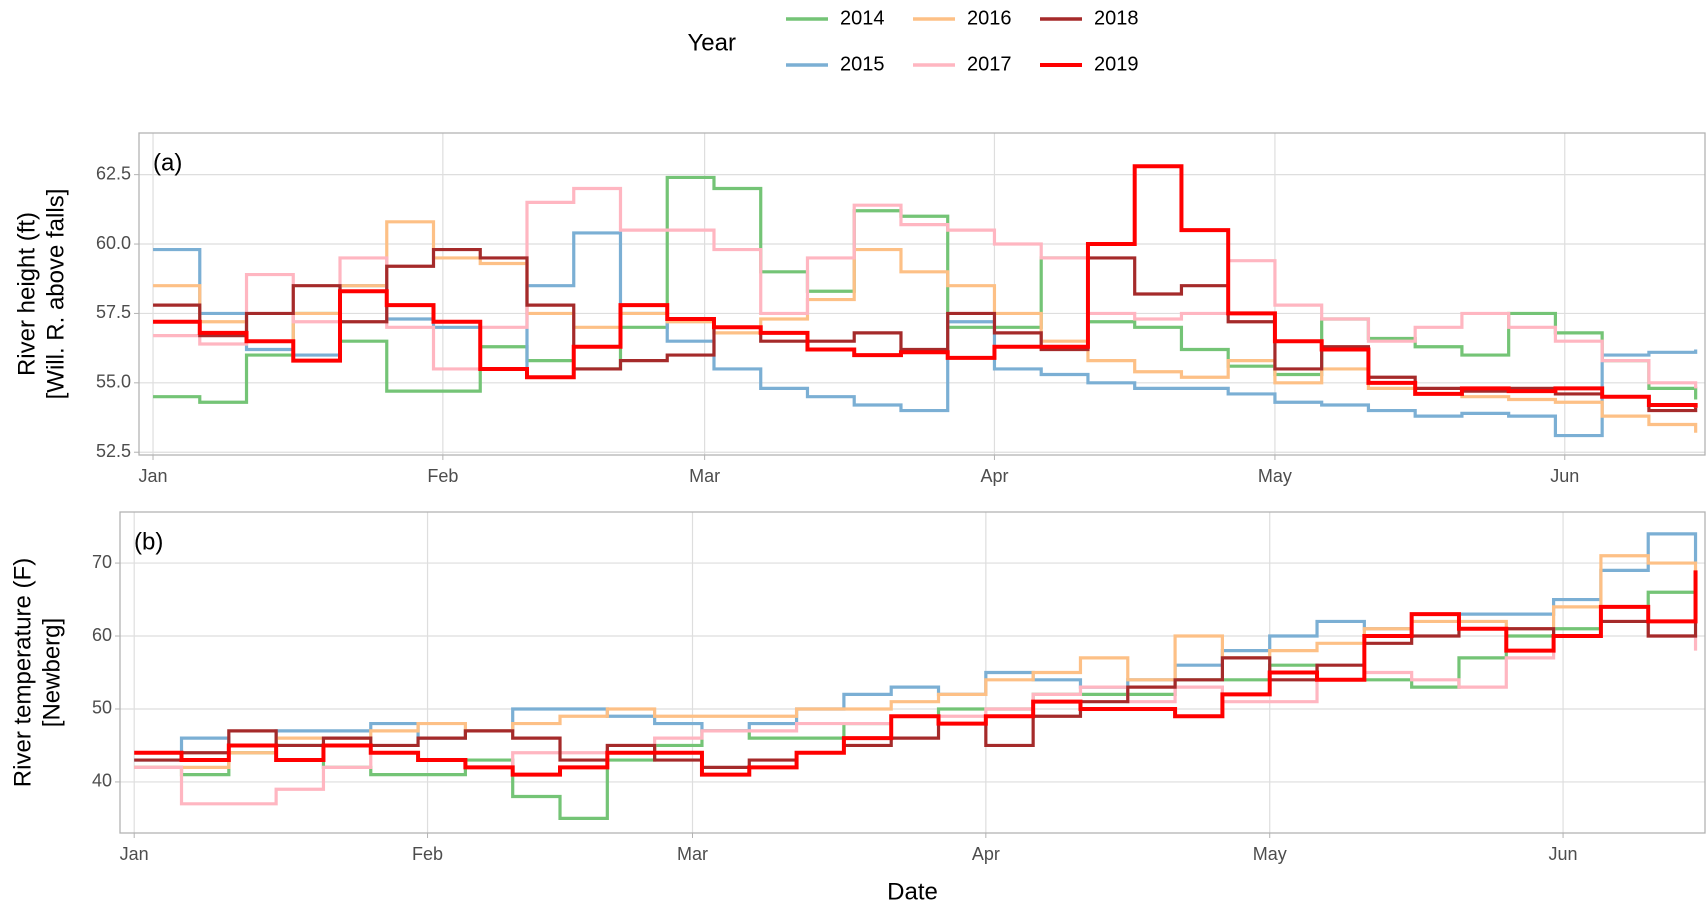  I want to click on legend-label: 2019, so click(1116, 64).